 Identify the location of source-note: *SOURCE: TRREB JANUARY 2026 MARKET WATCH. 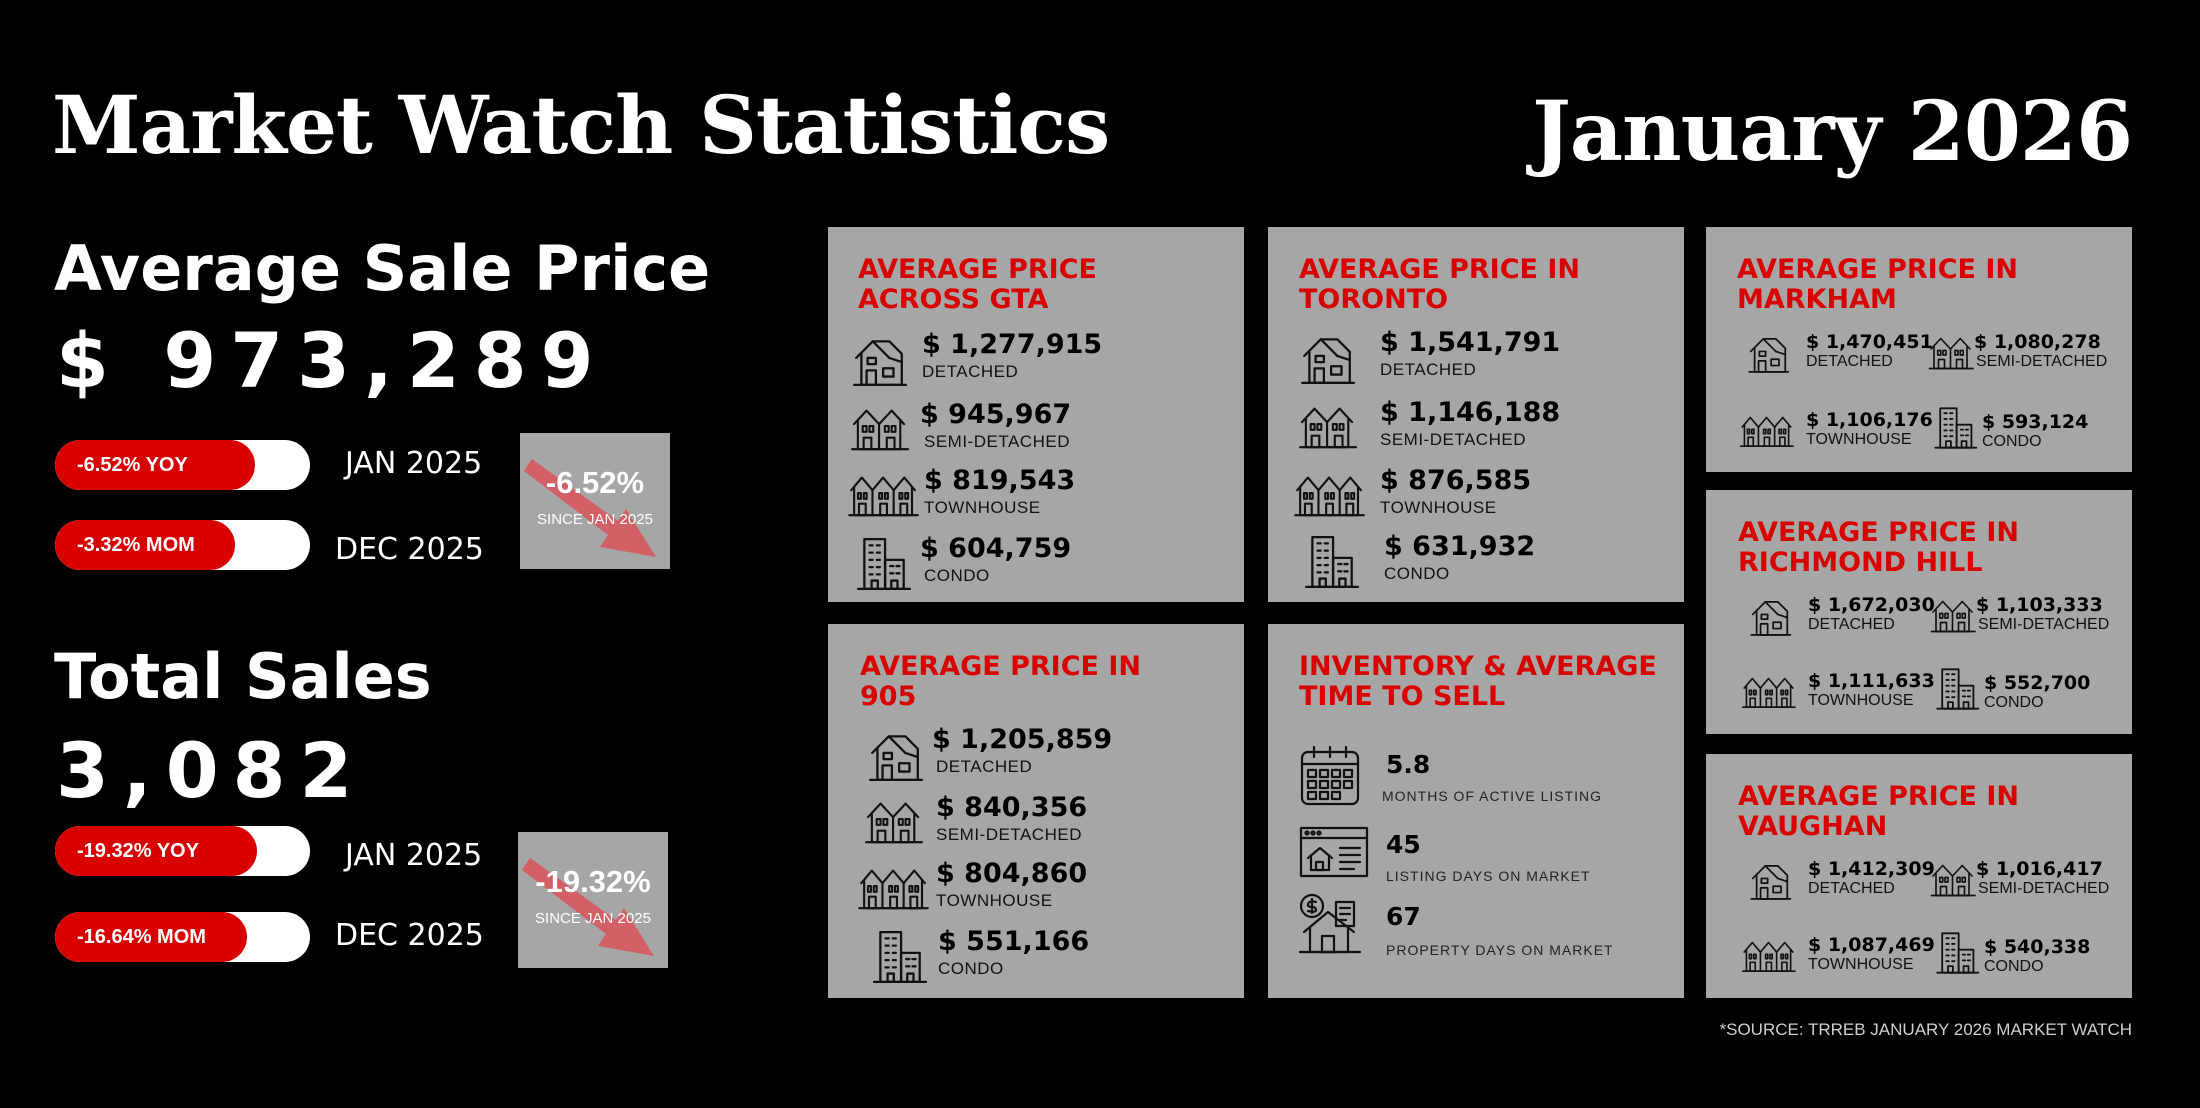
(1925, 1029).